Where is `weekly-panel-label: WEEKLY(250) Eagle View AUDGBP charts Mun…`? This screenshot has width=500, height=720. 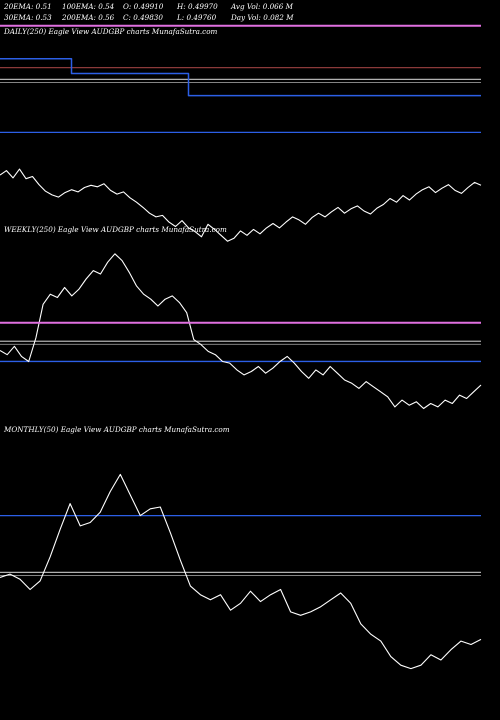
weekly-panel-label: WEEKLY(250) Eagle View AUDGBP charts Mun… is located at coordinates (115, 229).